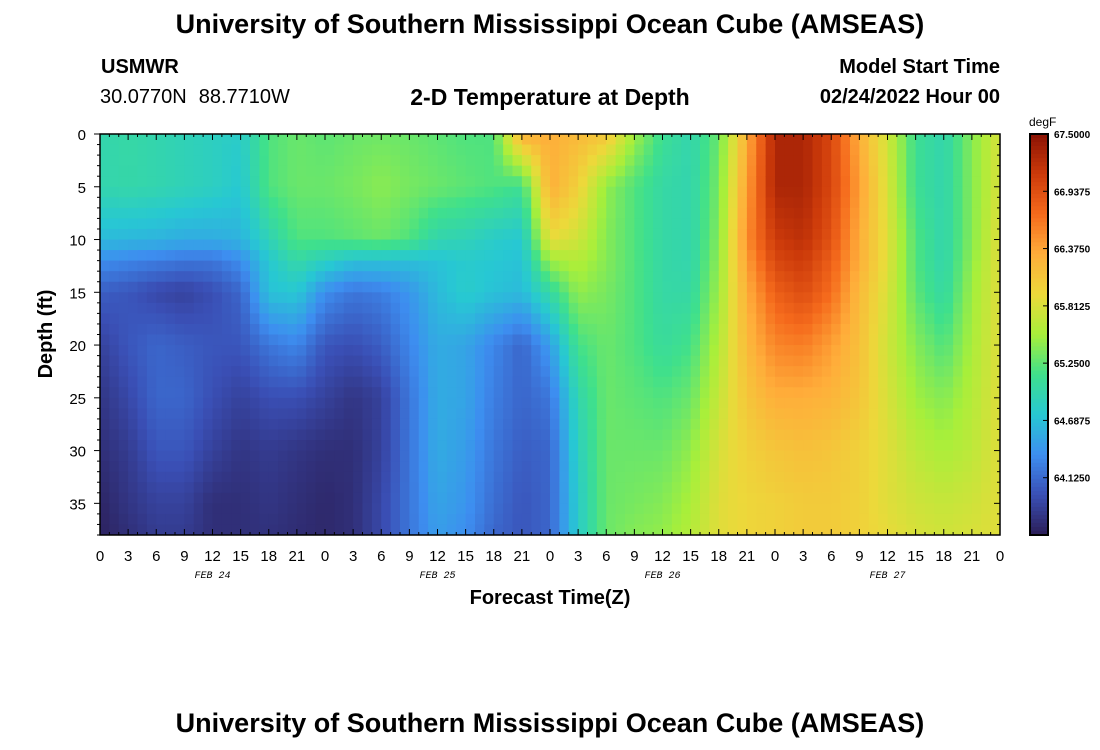 This screenshot has height=750, width=1100. What do you see at coordinates (887, 556) in the screenshot?
I see `x-tick-label: 12` at bounding box center [887, 556].